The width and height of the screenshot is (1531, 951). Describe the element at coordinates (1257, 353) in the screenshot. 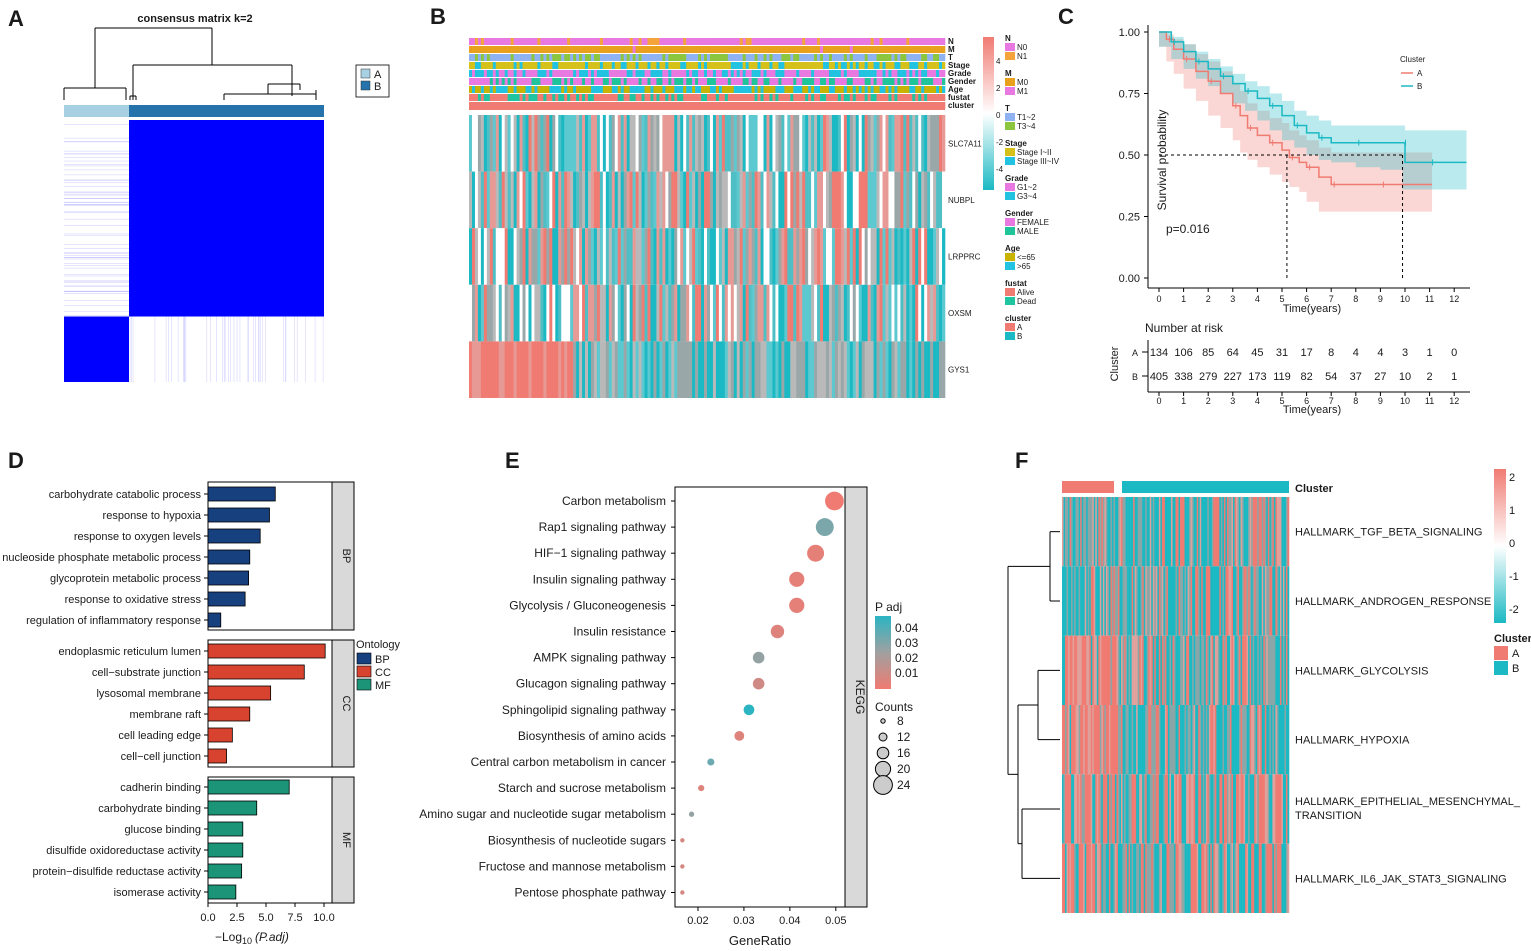

I see `risk-value: 45` at that location.